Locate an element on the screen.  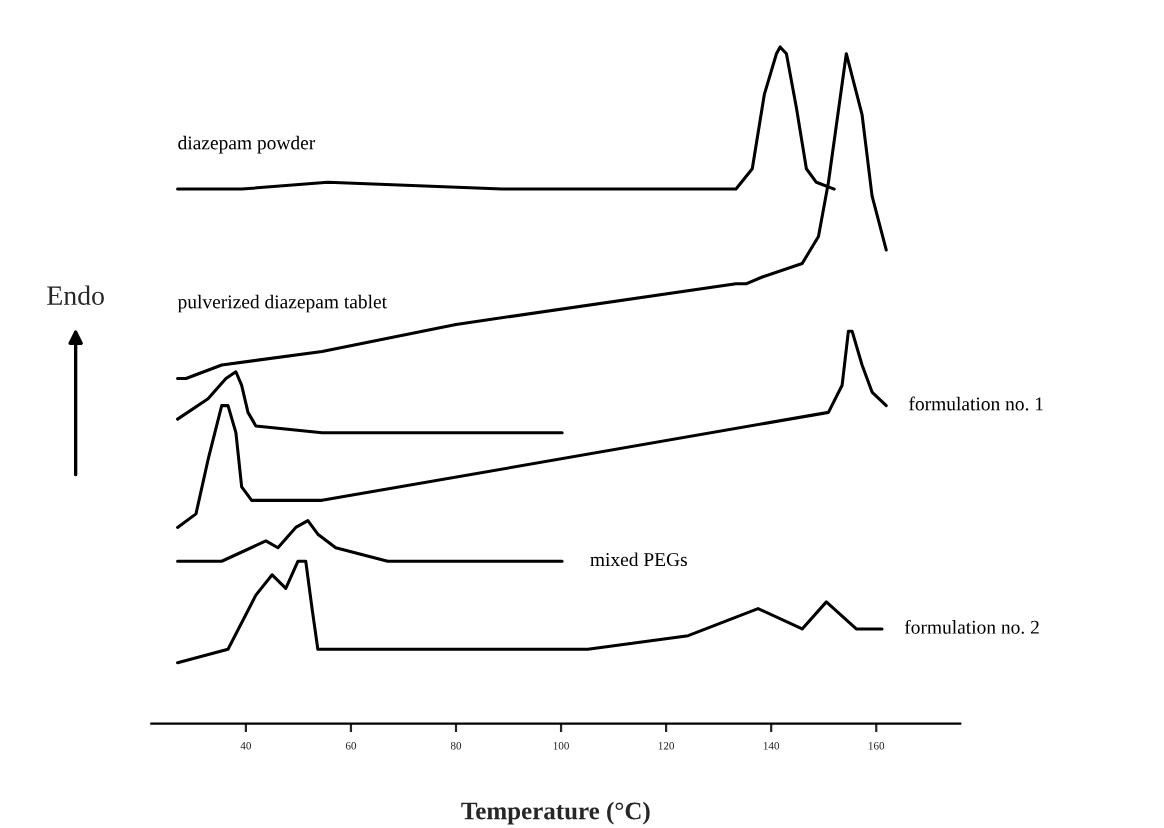
series-label: diazepam powder is located at coordinates (247, 144).